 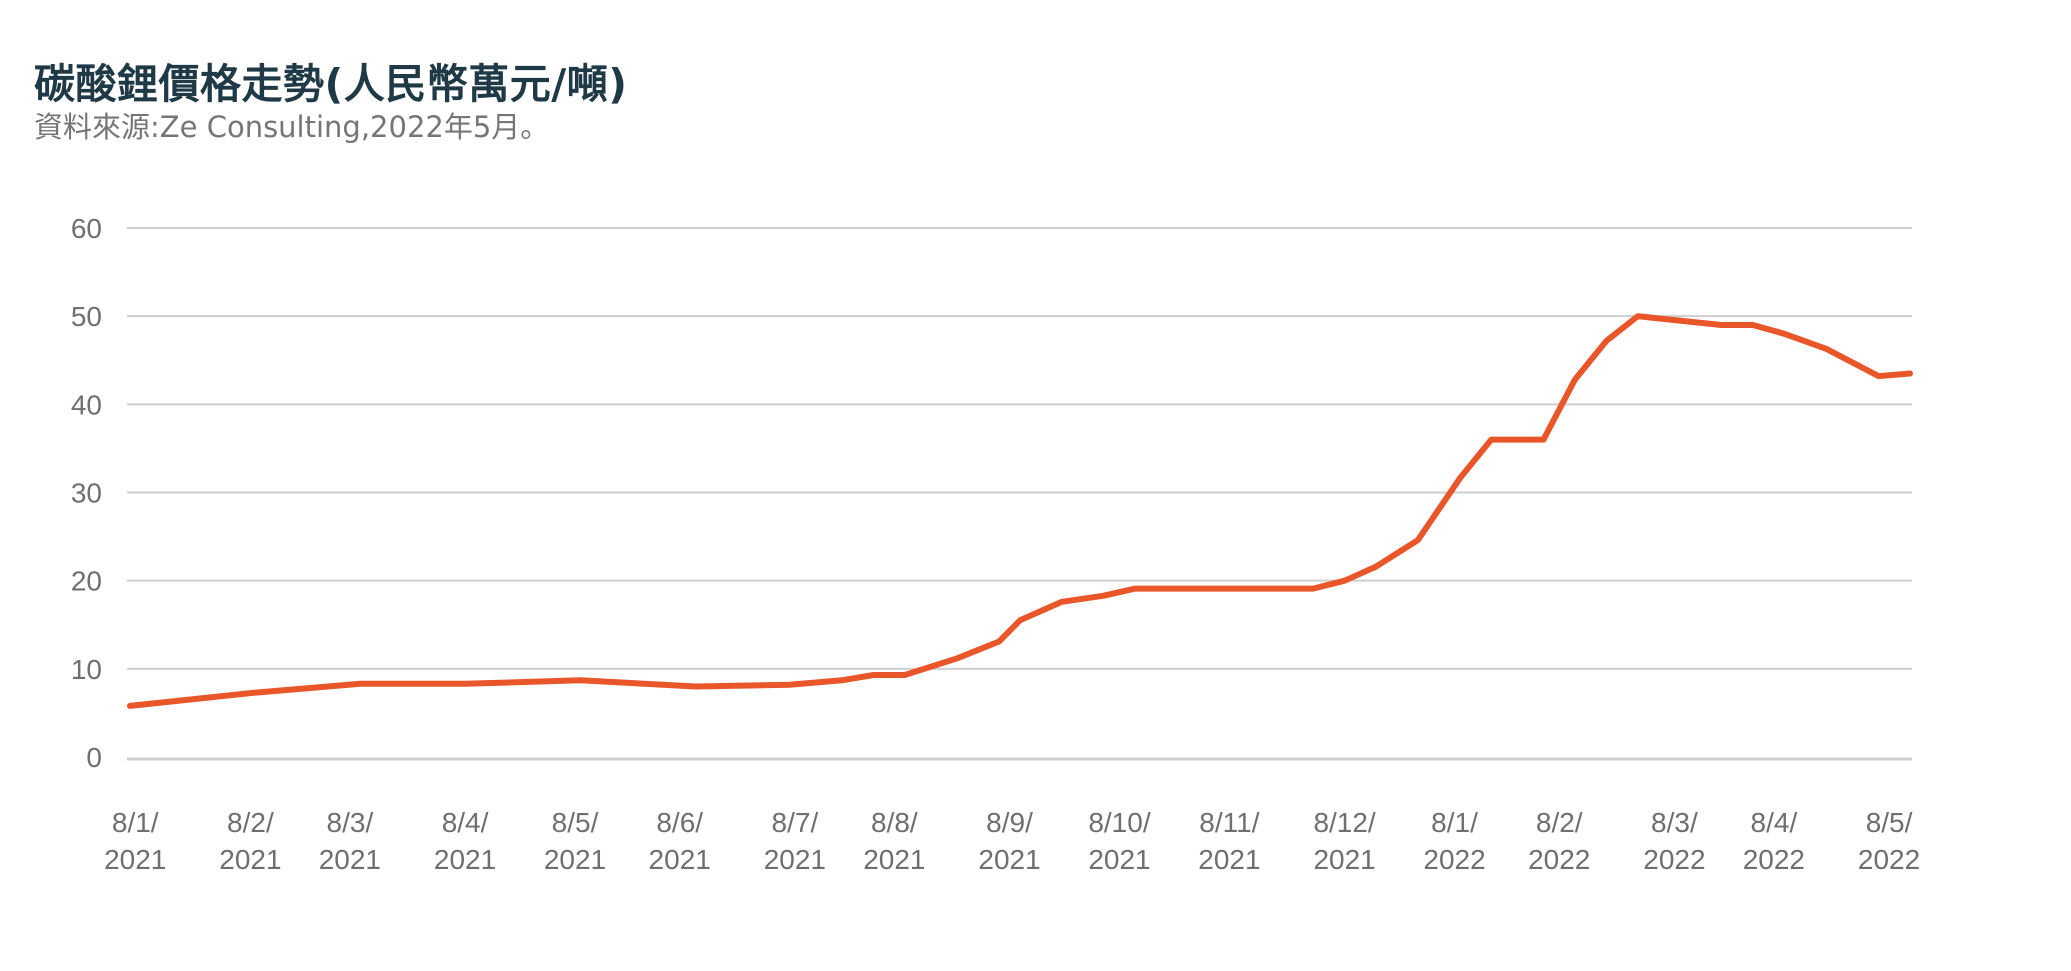 What do you see at coordinates (894, 822) in the screenshot?
I see `x-tick-label-date: 8/8/` at bounding box center [894, 822].